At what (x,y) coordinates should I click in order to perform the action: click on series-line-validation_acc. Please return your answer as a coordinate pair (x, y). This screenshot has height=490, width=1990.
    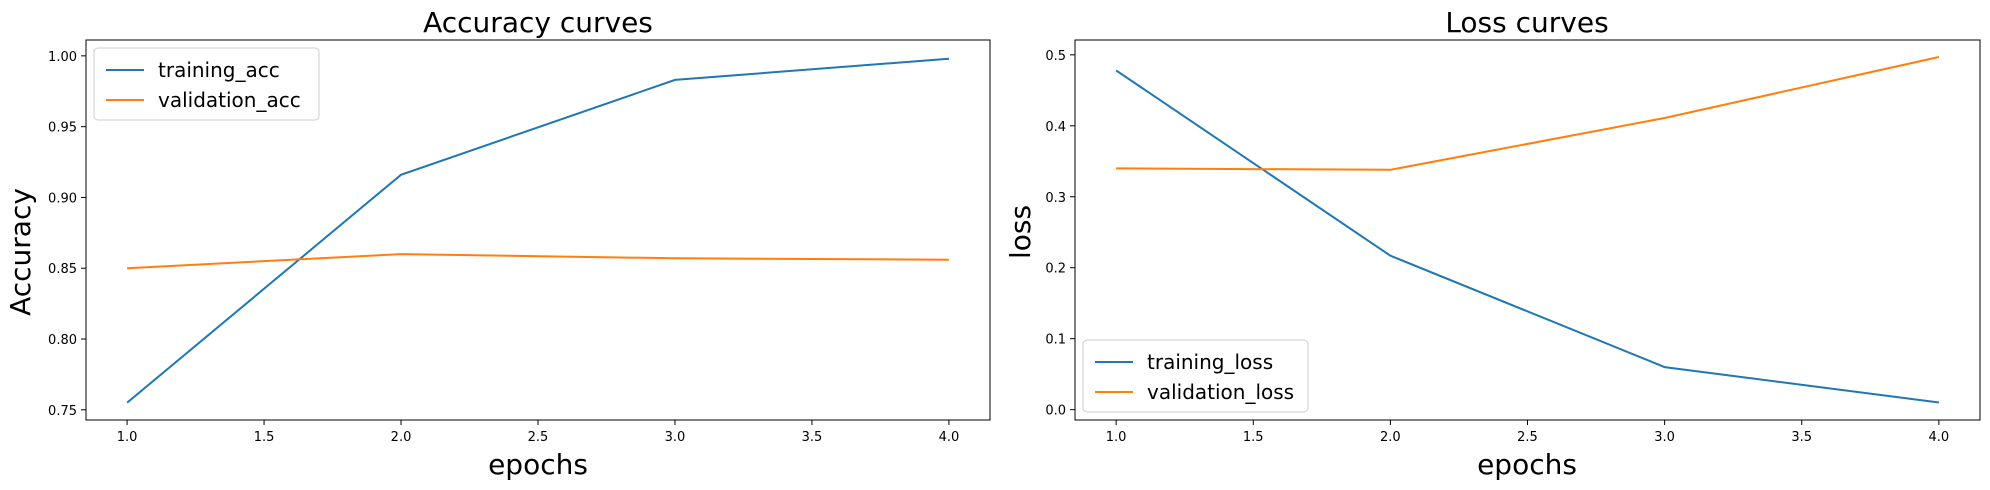
    Looking at the image, I should click on (538, 261).